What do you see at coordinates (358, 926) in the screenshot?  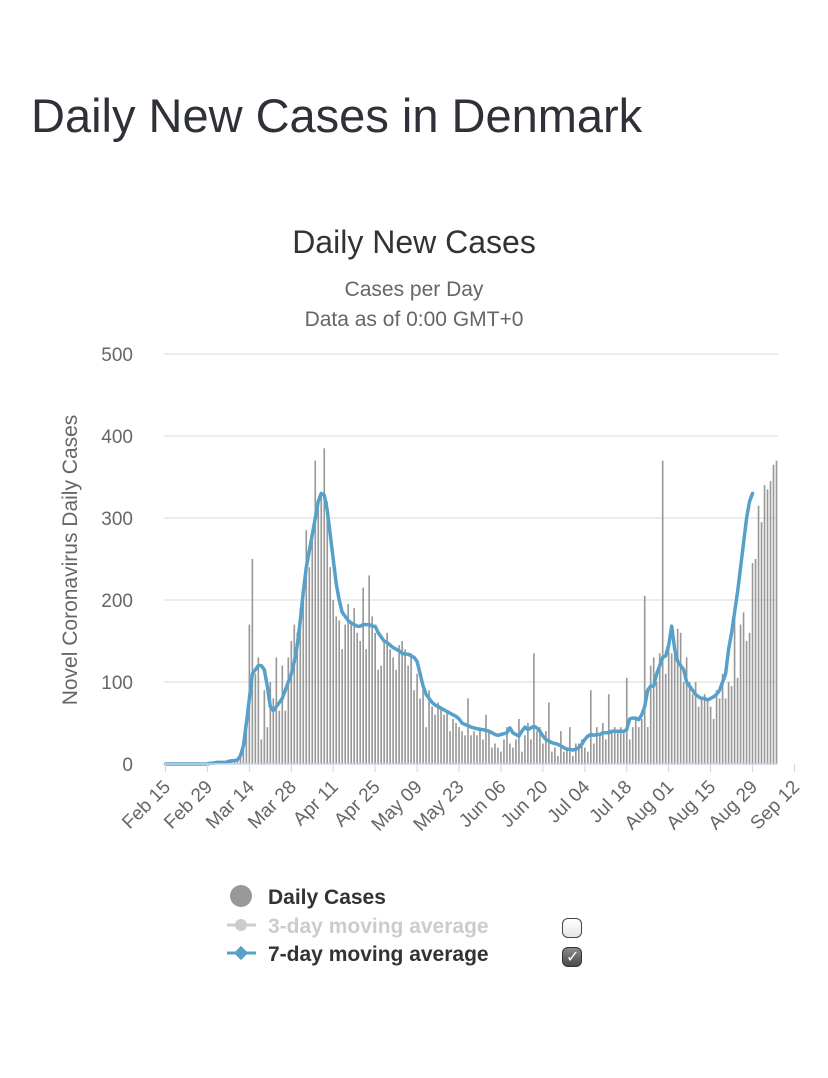 I see `legend-item-3-day-average: 3-day moving average` at bounding box center [358, 926].